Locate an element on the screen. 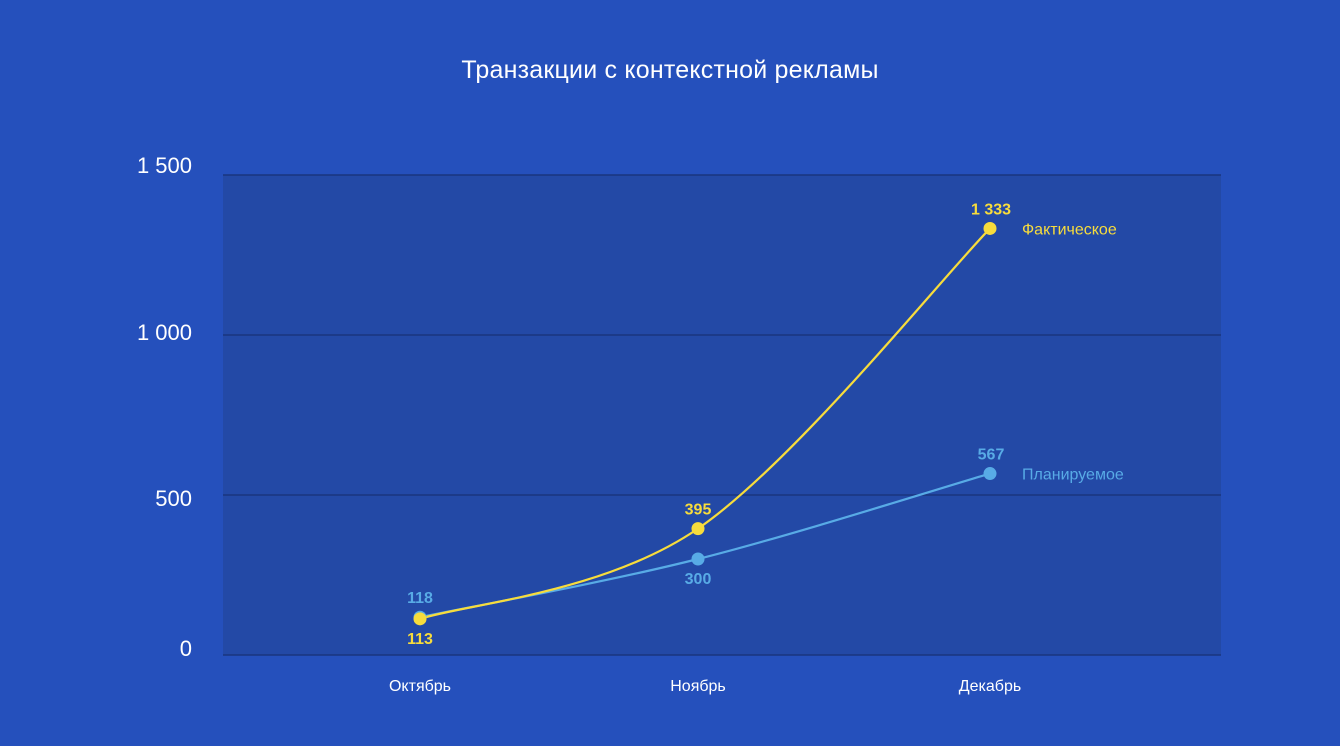  data-label: 395 is located at coordinates (698, 510).